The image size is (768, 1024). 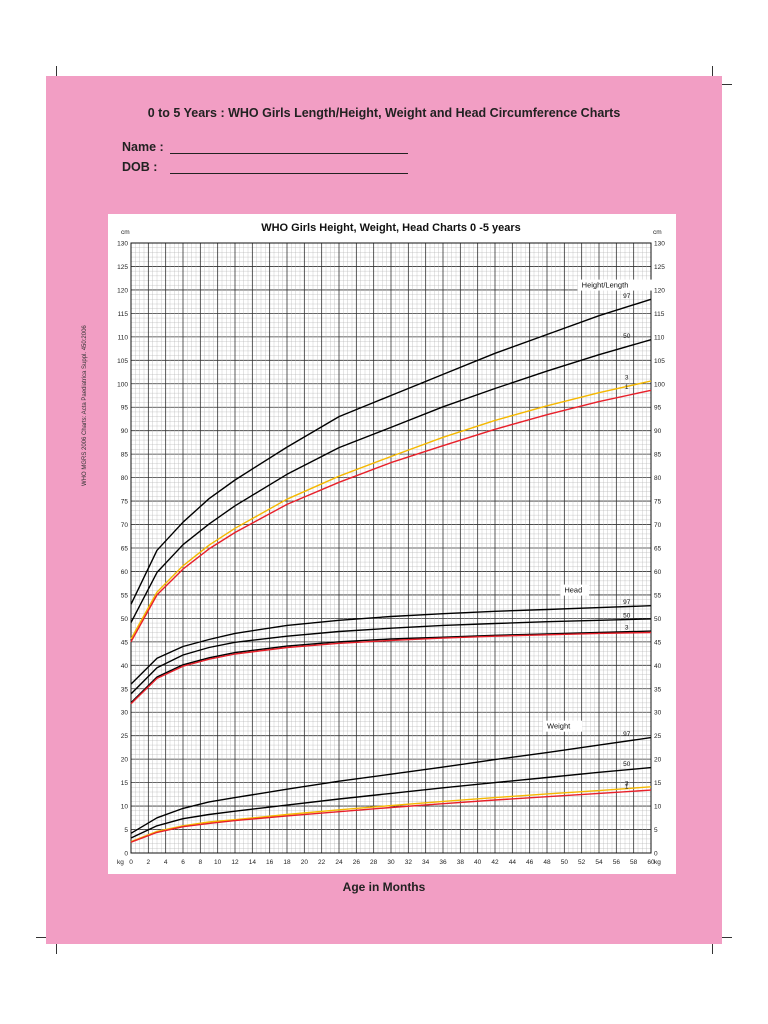 What do you see at coordinates (125, 455) in the screenshot?
I see `y-tick-label-left: 85` at bounding box center [125, 455].